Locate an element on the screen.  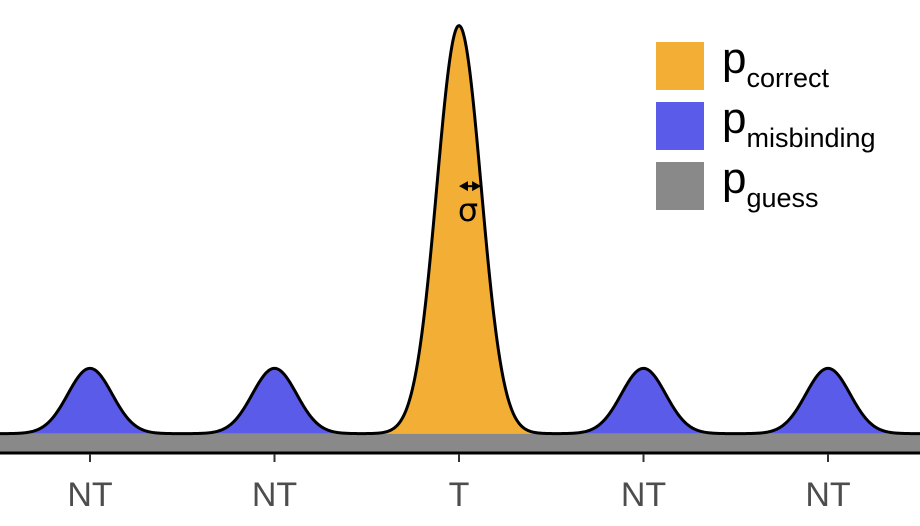
x-tick-label: T is located at coordinates (459, 495).